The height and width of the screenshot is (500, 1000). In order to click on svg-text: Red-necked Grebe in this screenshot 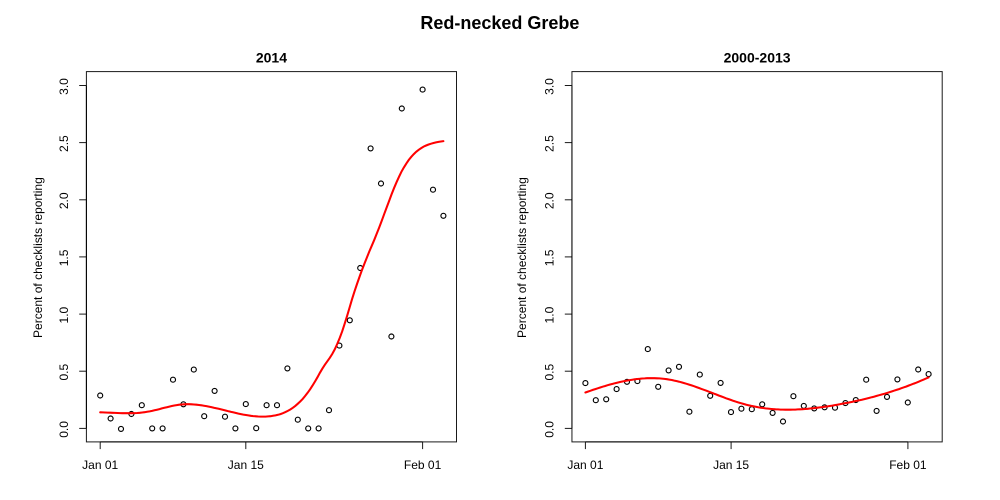, I will do `click(499, 23)`.